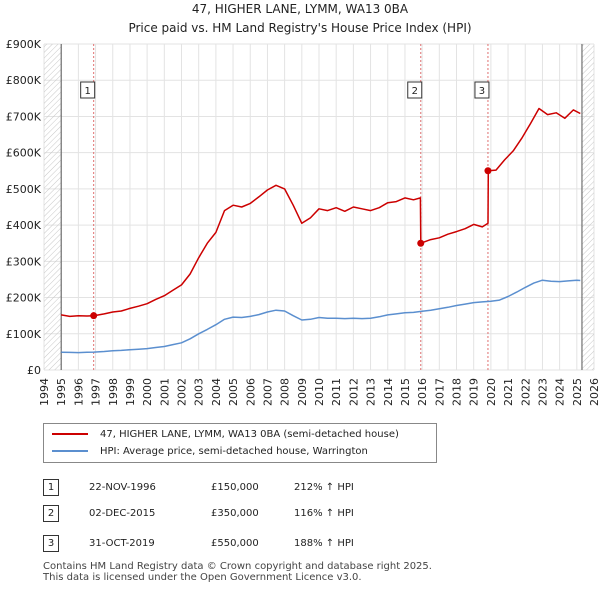  What do you see at coordinates (53, 207) in the screenshot?
I see `no-data-band-start` at bounding box center [53, 207].